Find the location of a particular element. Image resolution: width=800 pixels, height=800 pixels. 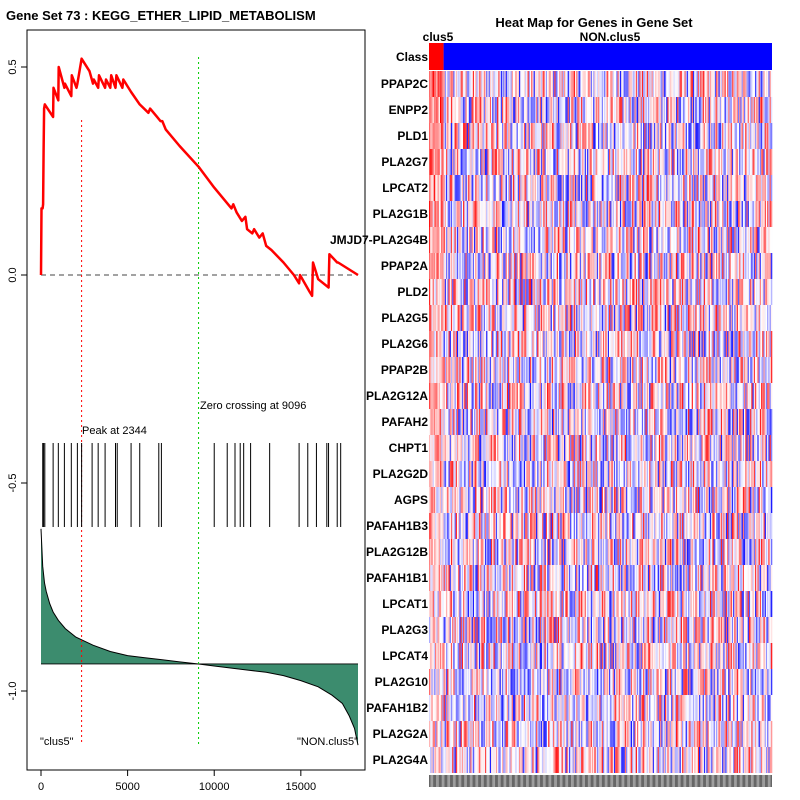

heatmap-row is located at coordinates (601, 344).